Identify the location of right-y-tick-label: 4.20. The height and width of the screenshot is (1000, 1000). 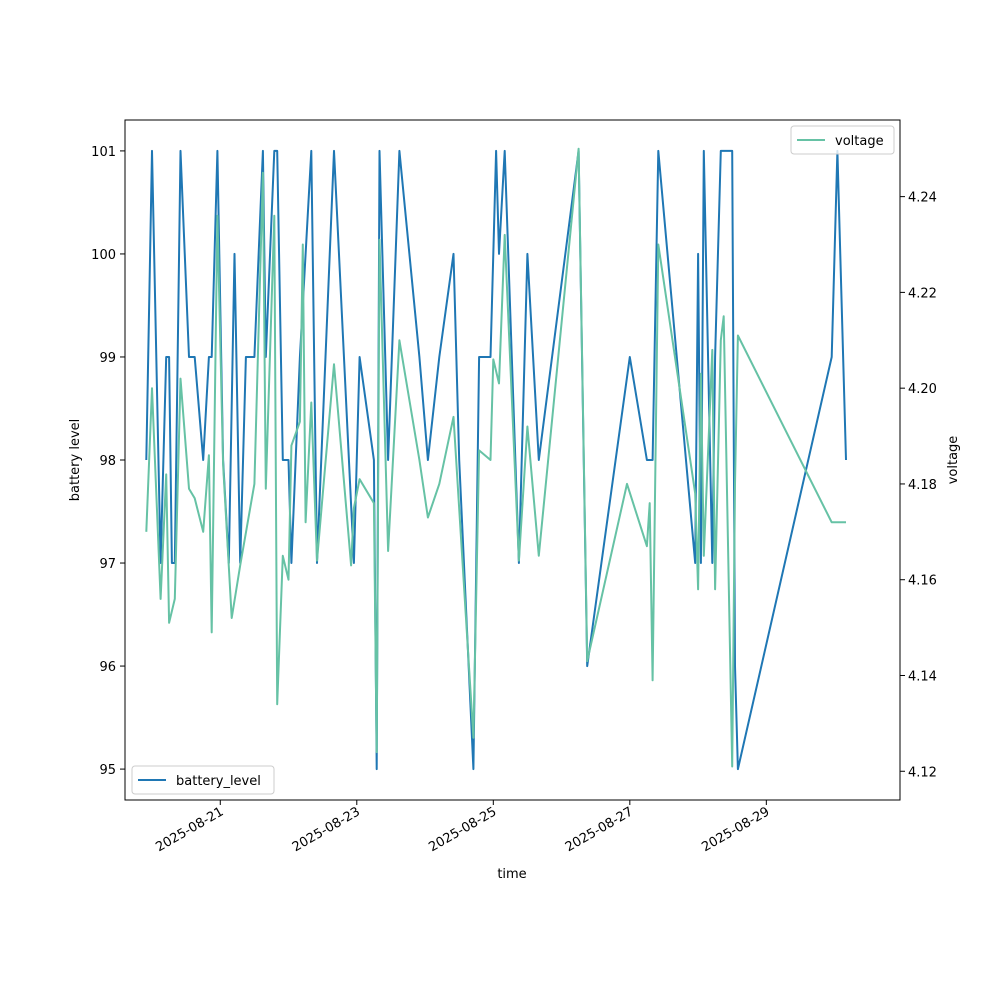
(922, 389).